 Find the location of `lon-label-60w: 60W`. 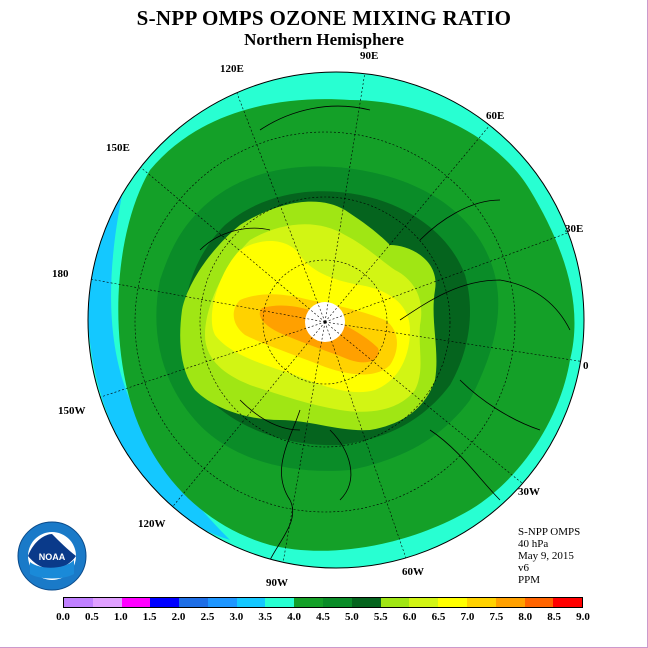

lon-label-60w: 60W is located at coordinates (413, 572).